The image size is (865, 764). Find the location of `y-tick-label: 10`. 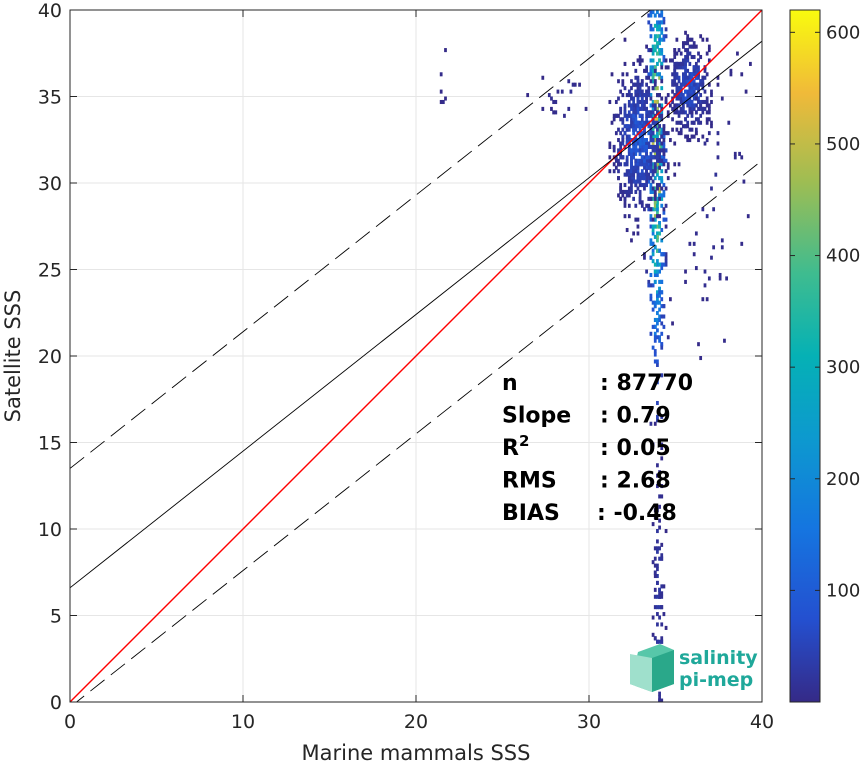

y-tick-label: 10 is located at coordinates (50, 530).